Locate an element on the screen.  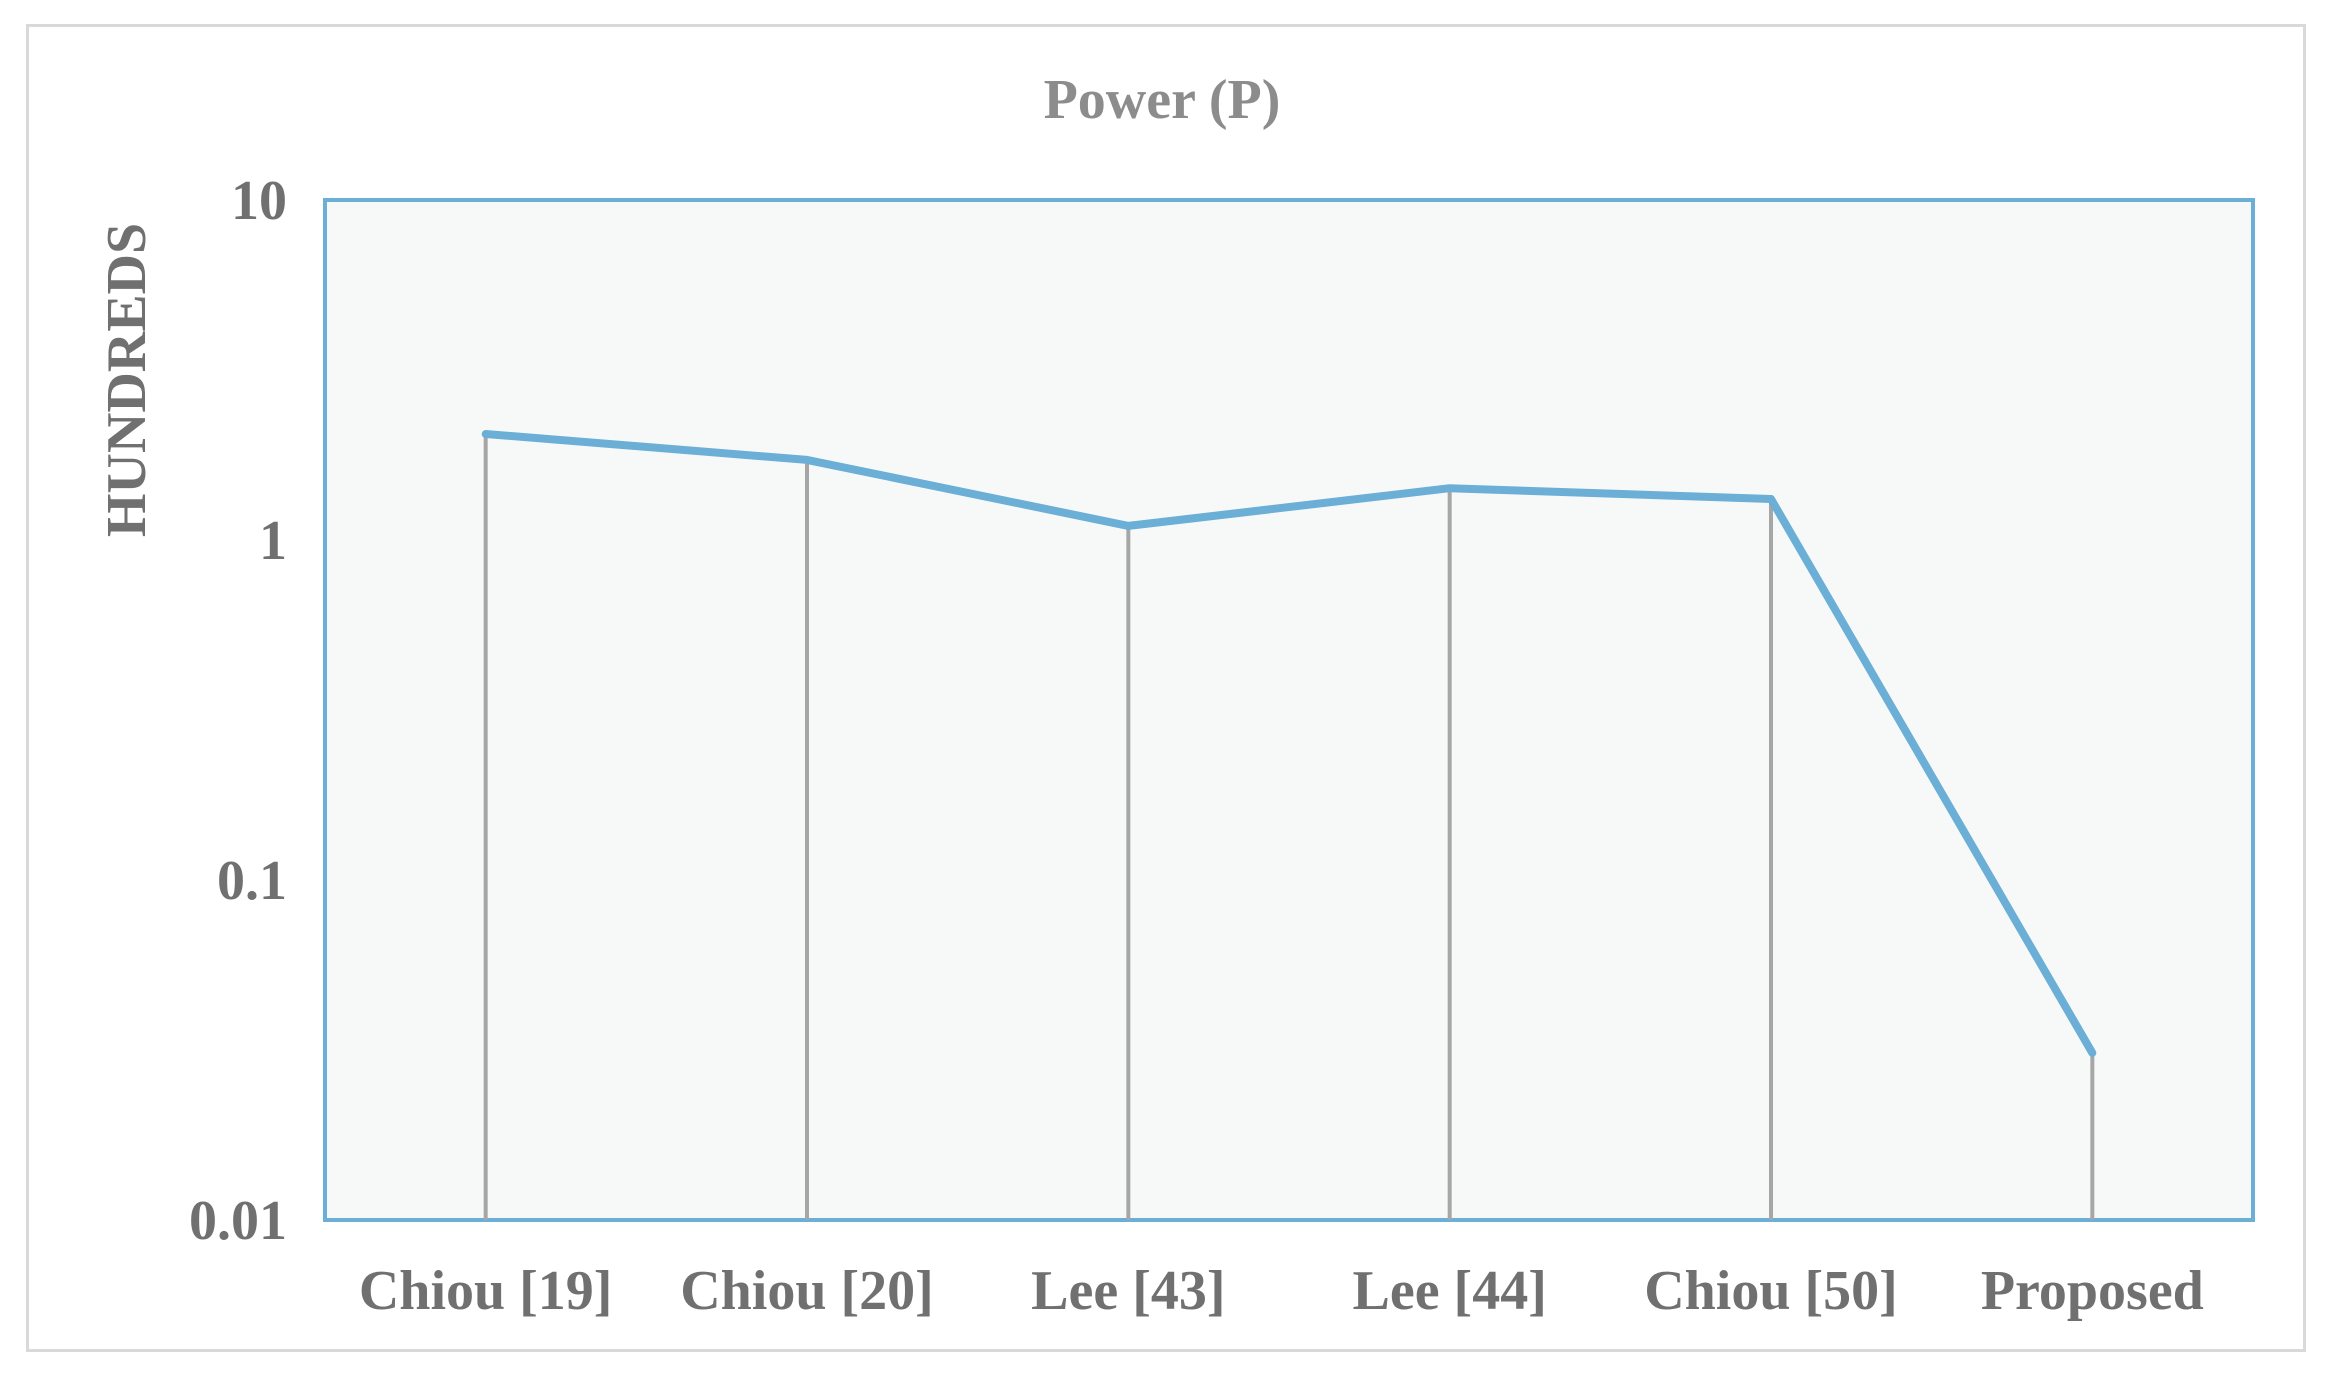
chart-title: Power (P) is located at coordinates (1162, 100).